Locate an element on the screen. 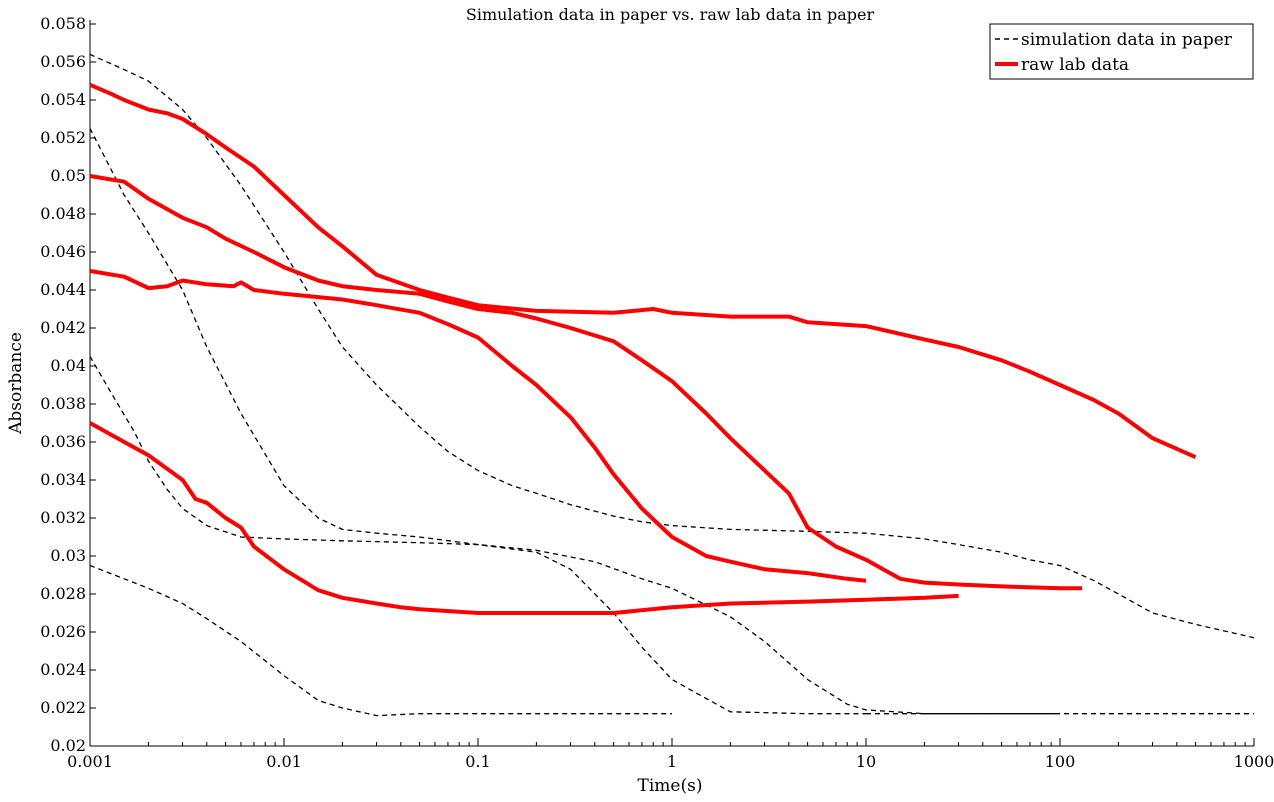  x-tick-label: 0.001 is located at coordinates (90, 761).